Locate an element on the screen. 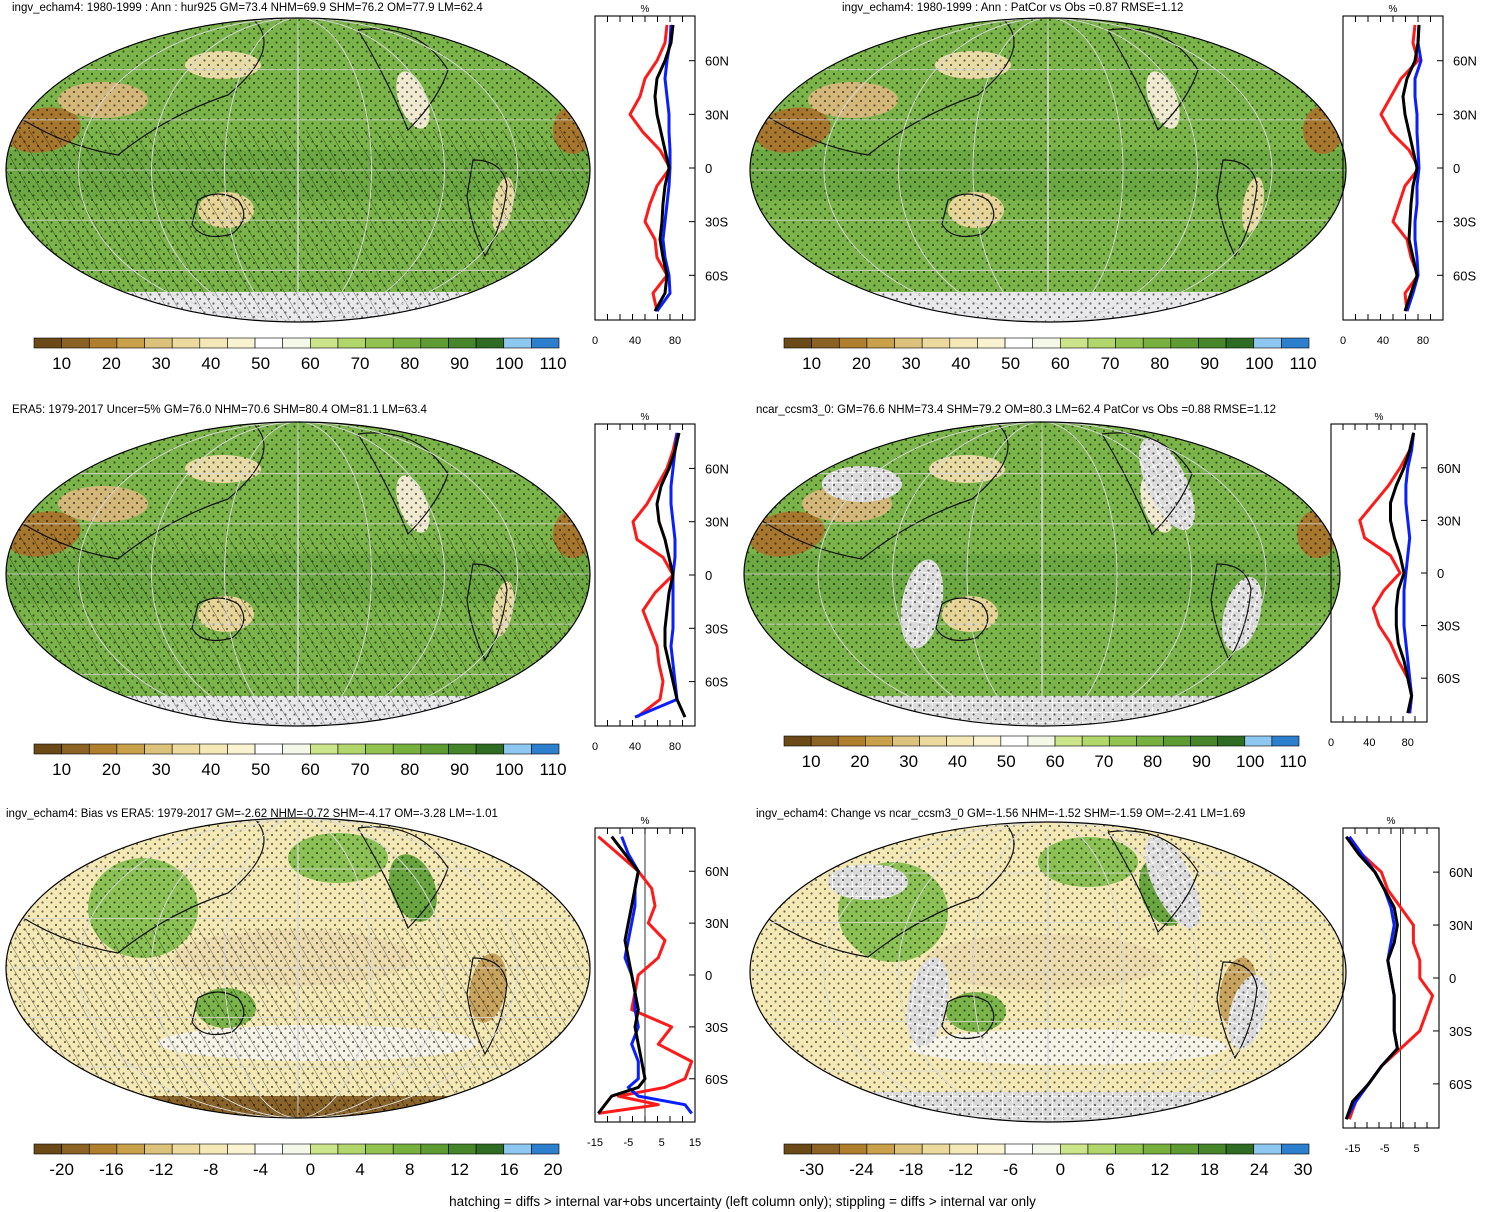  colorbar-label: 18 is located at coordinates (1209, 1169).